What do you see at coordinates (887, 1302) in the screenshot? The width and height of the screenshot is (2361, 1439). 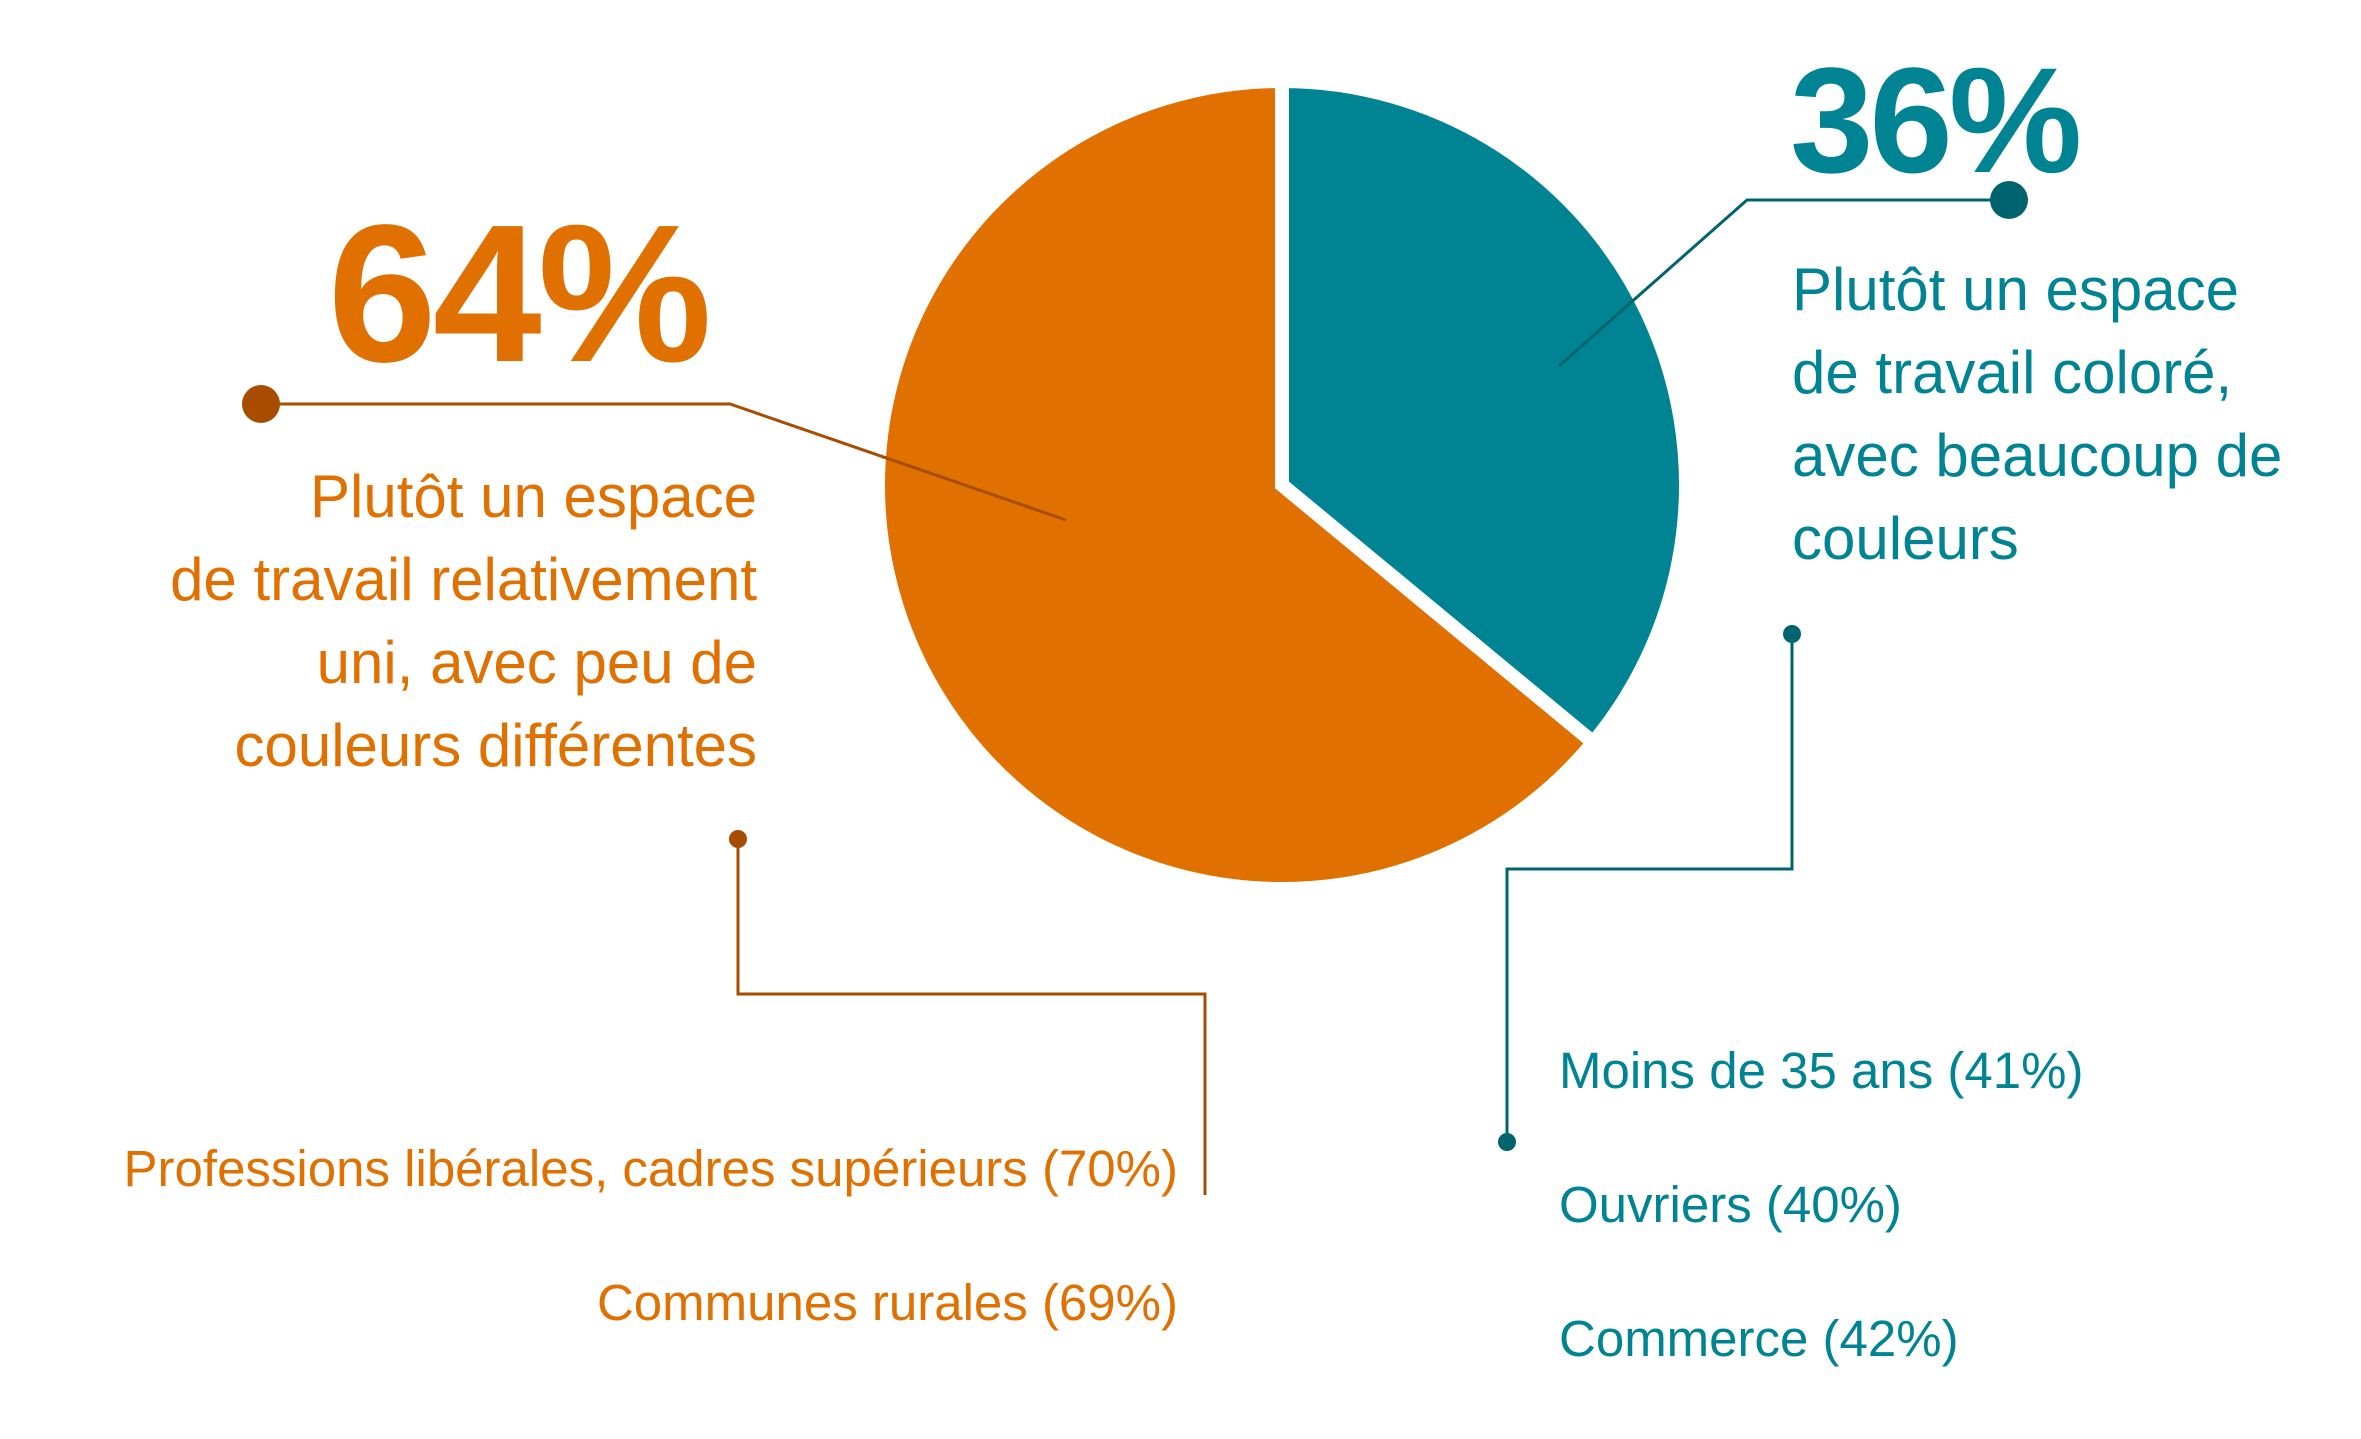 I see `annotation-line: Communes rurales (69%)` at bounding box center [887, 1302].